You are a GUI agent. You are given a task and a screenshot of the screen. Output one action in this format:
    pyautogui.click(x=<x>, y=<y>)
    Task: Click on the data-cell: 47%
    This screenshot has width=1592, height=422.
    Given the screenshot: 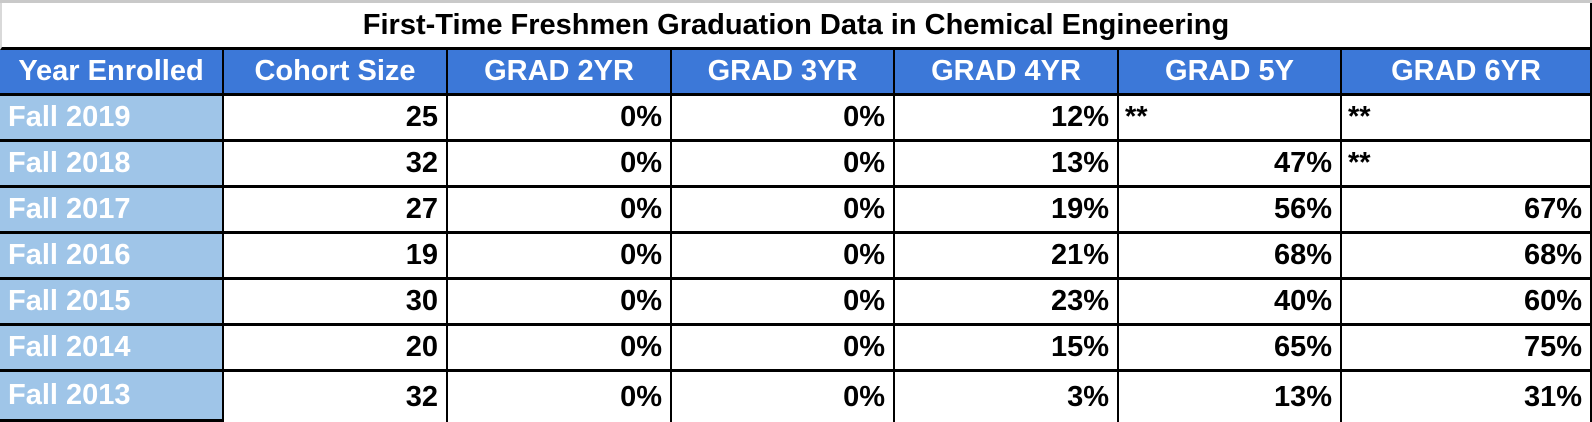 What is the action you would take?
    pyautogui.click(x=1230, y=165)
    